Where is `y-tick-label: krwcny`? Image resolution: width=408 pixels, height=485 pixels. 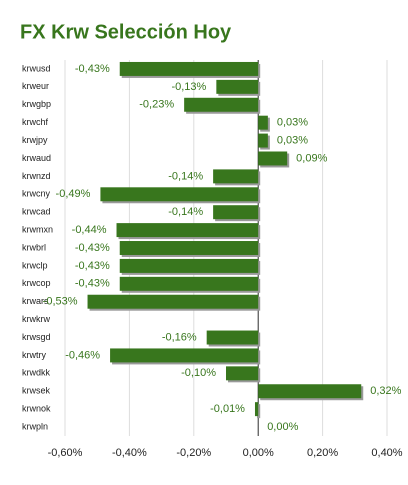 y-tick-label: krwcny is located at coordinates (36, 194).